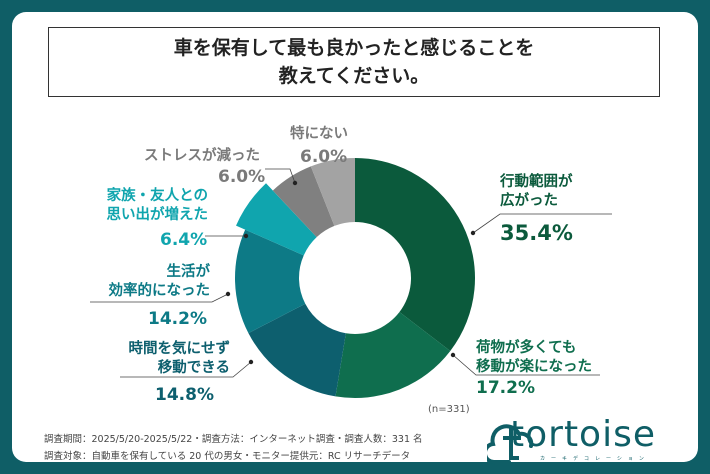 The height and width of the screenshot is (474, 710). I want to click on slice-label-line: 荷物が多くても, so click(526, 348).